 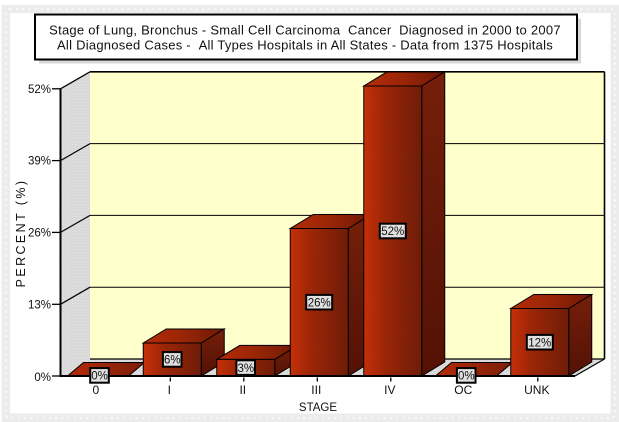 What do you see at coordinates (39, 305) in the screenshot?
I see `svg-text: 13%` at bounding box center [39, 305].